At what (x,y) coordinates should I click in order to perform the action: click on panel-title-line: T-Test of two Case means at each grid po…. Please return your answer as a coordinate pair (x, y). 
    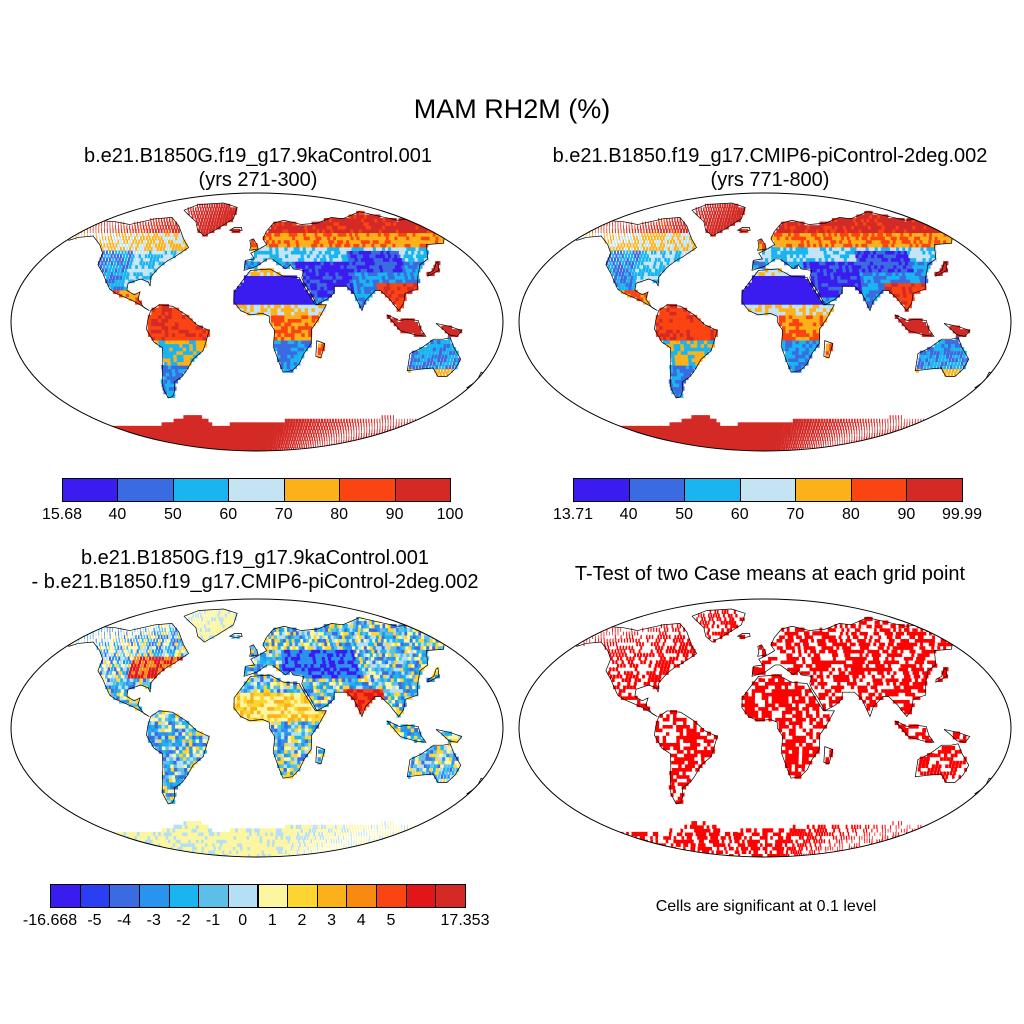
    Looking at the image, I should click on (770, 574).